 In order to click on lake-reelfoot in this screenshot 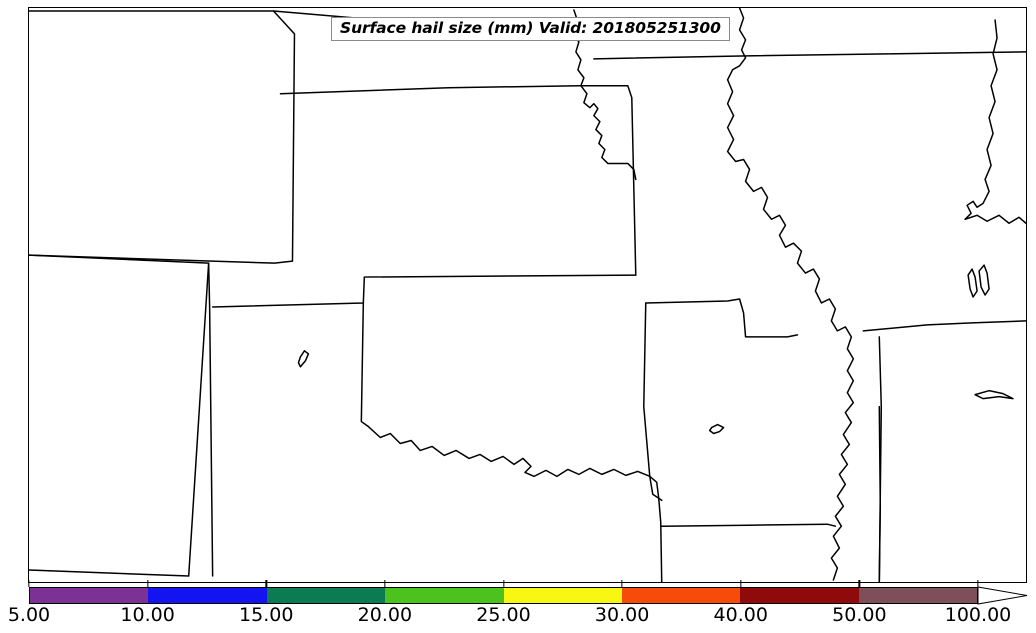, I will do `click(972, 283)`.